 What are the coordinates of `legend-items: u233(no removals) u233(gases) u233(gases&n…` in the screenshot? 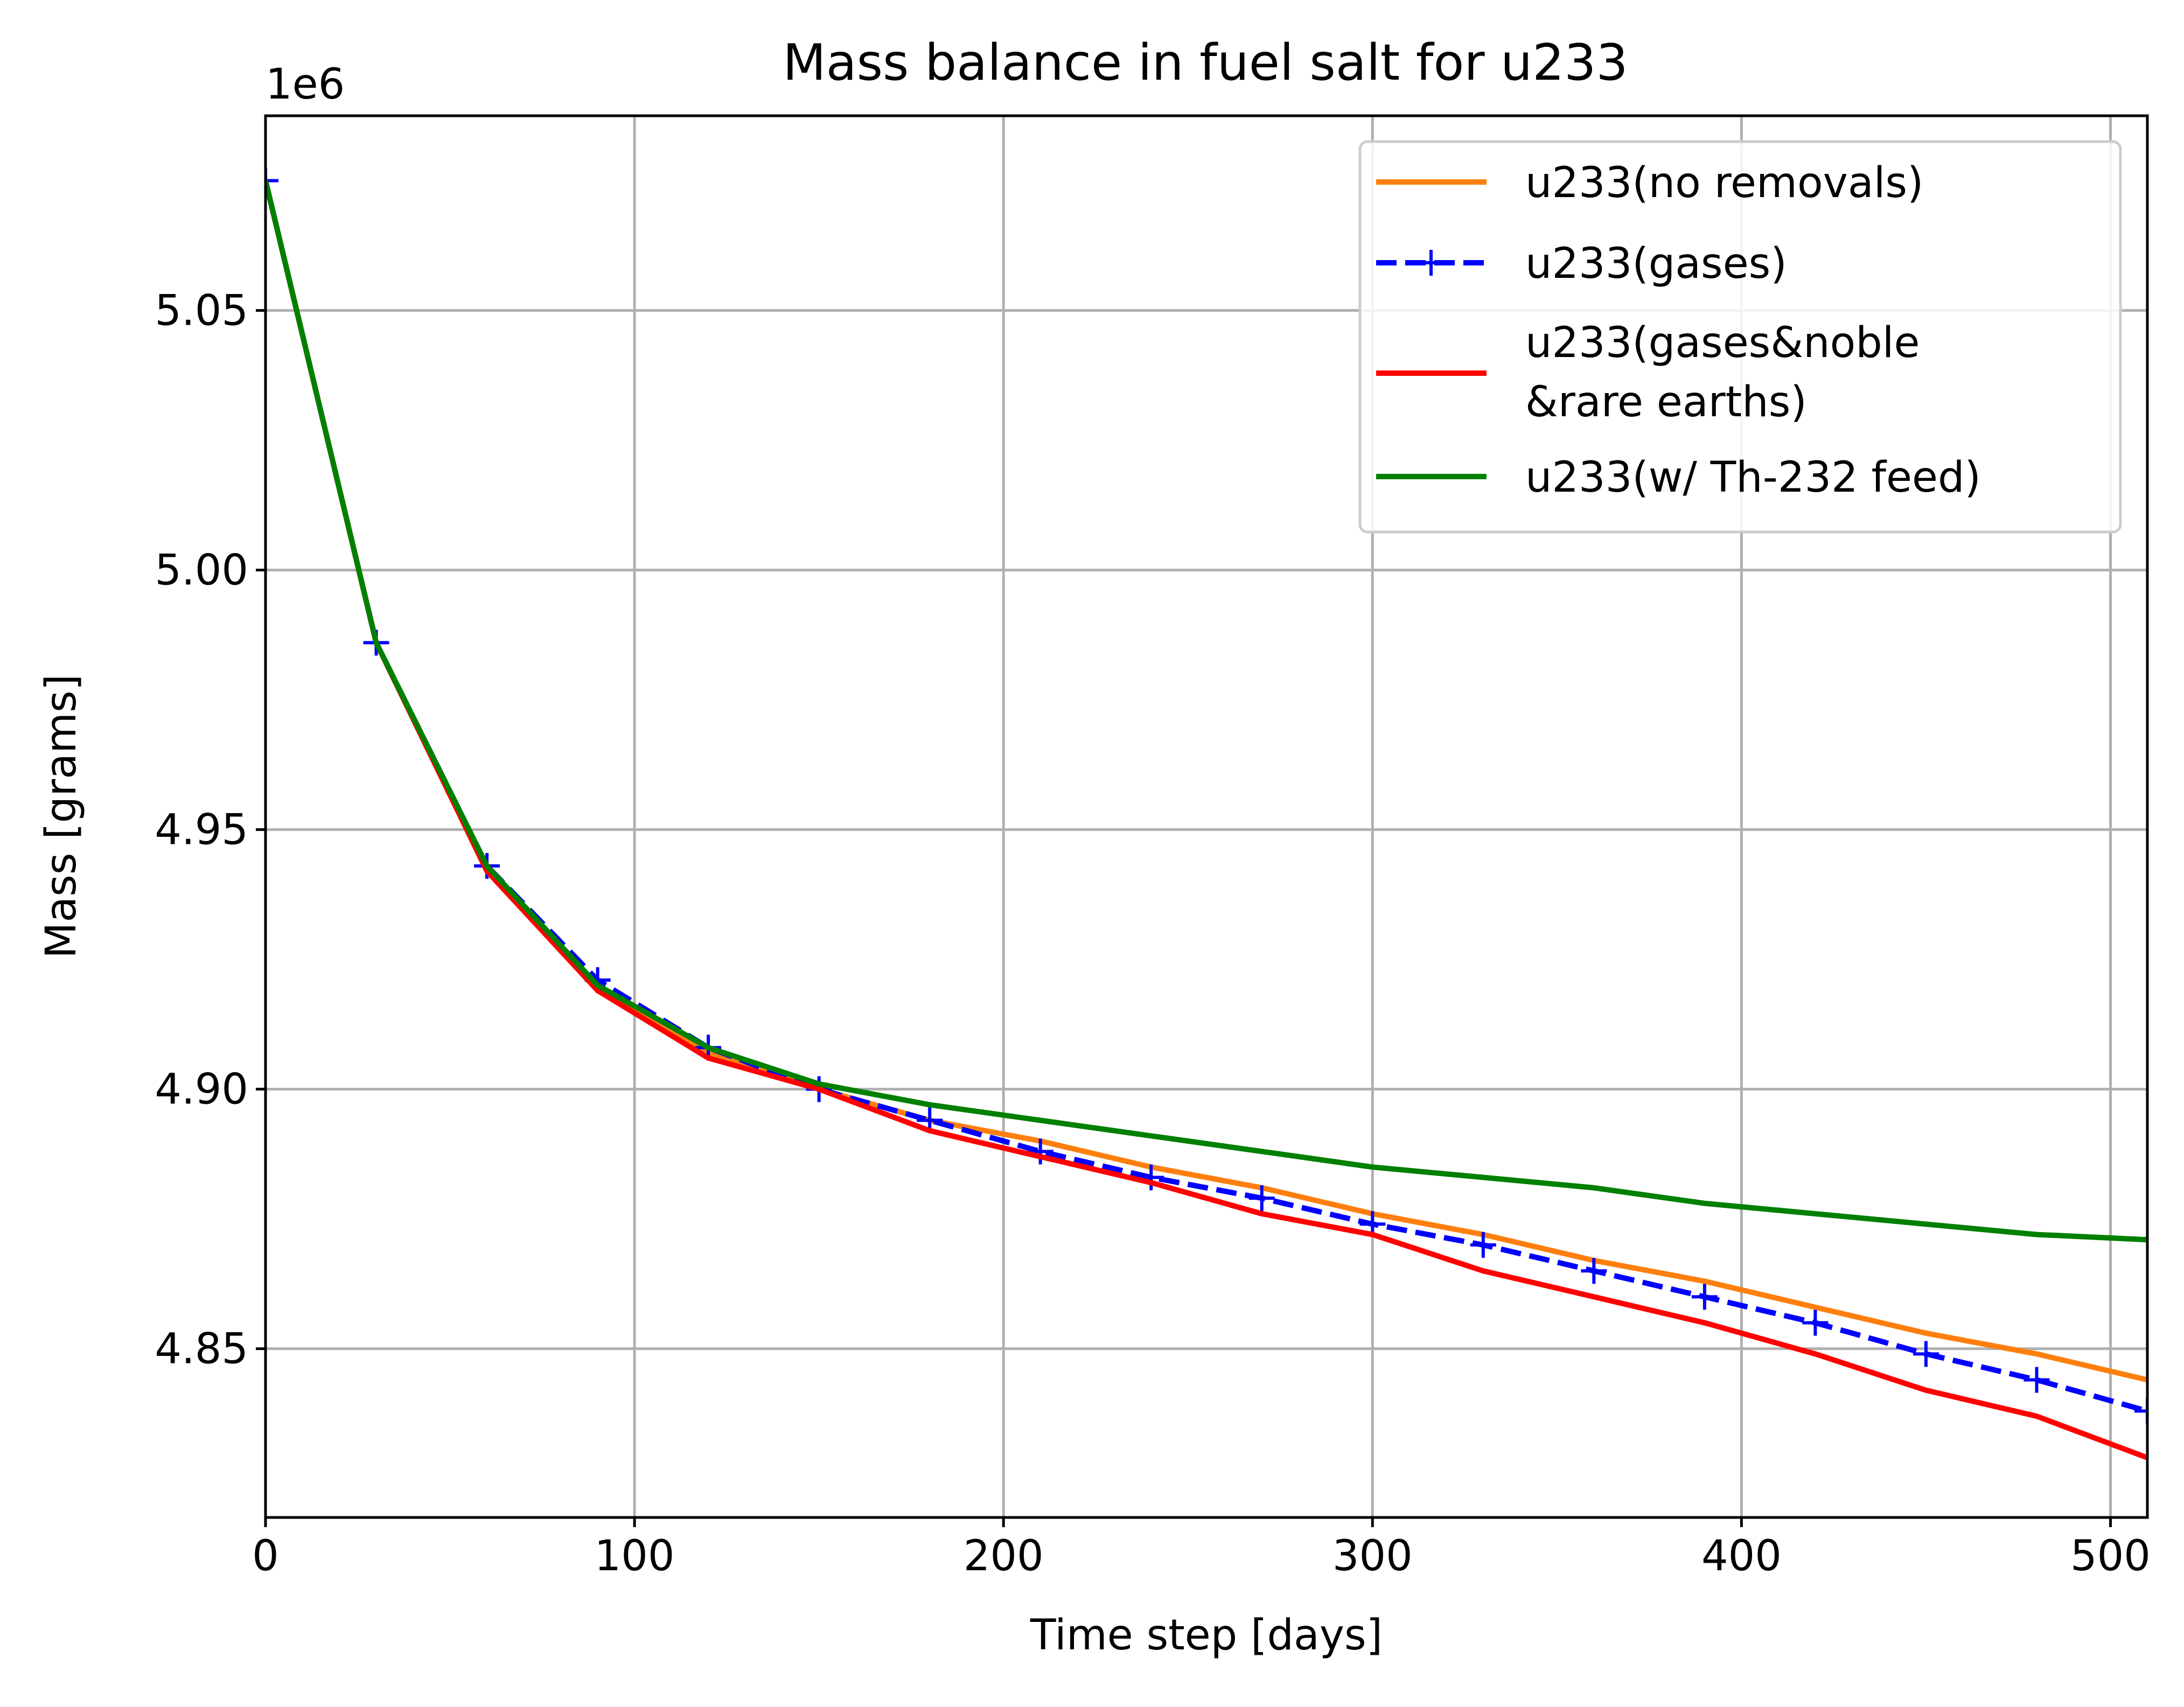 It's located at (1679, 330).